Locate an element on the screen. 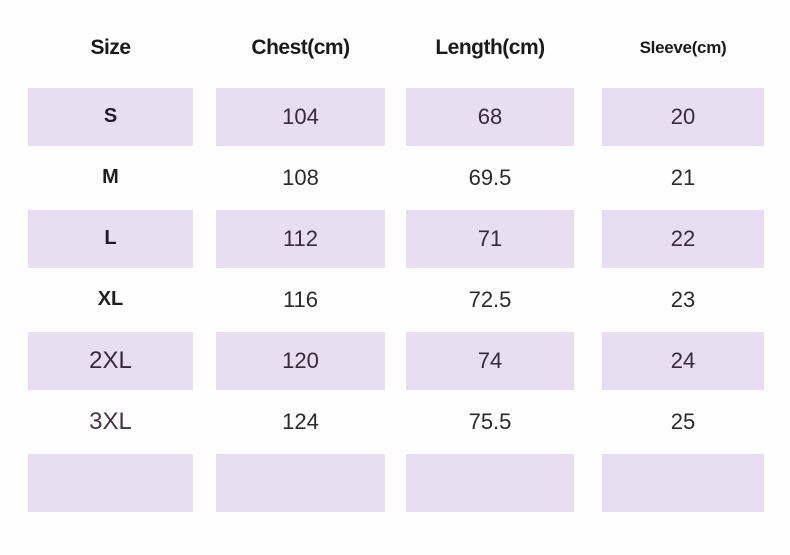 This screenshot has width=790, height=555. size-cell: L is located at coordinates (110, 238).